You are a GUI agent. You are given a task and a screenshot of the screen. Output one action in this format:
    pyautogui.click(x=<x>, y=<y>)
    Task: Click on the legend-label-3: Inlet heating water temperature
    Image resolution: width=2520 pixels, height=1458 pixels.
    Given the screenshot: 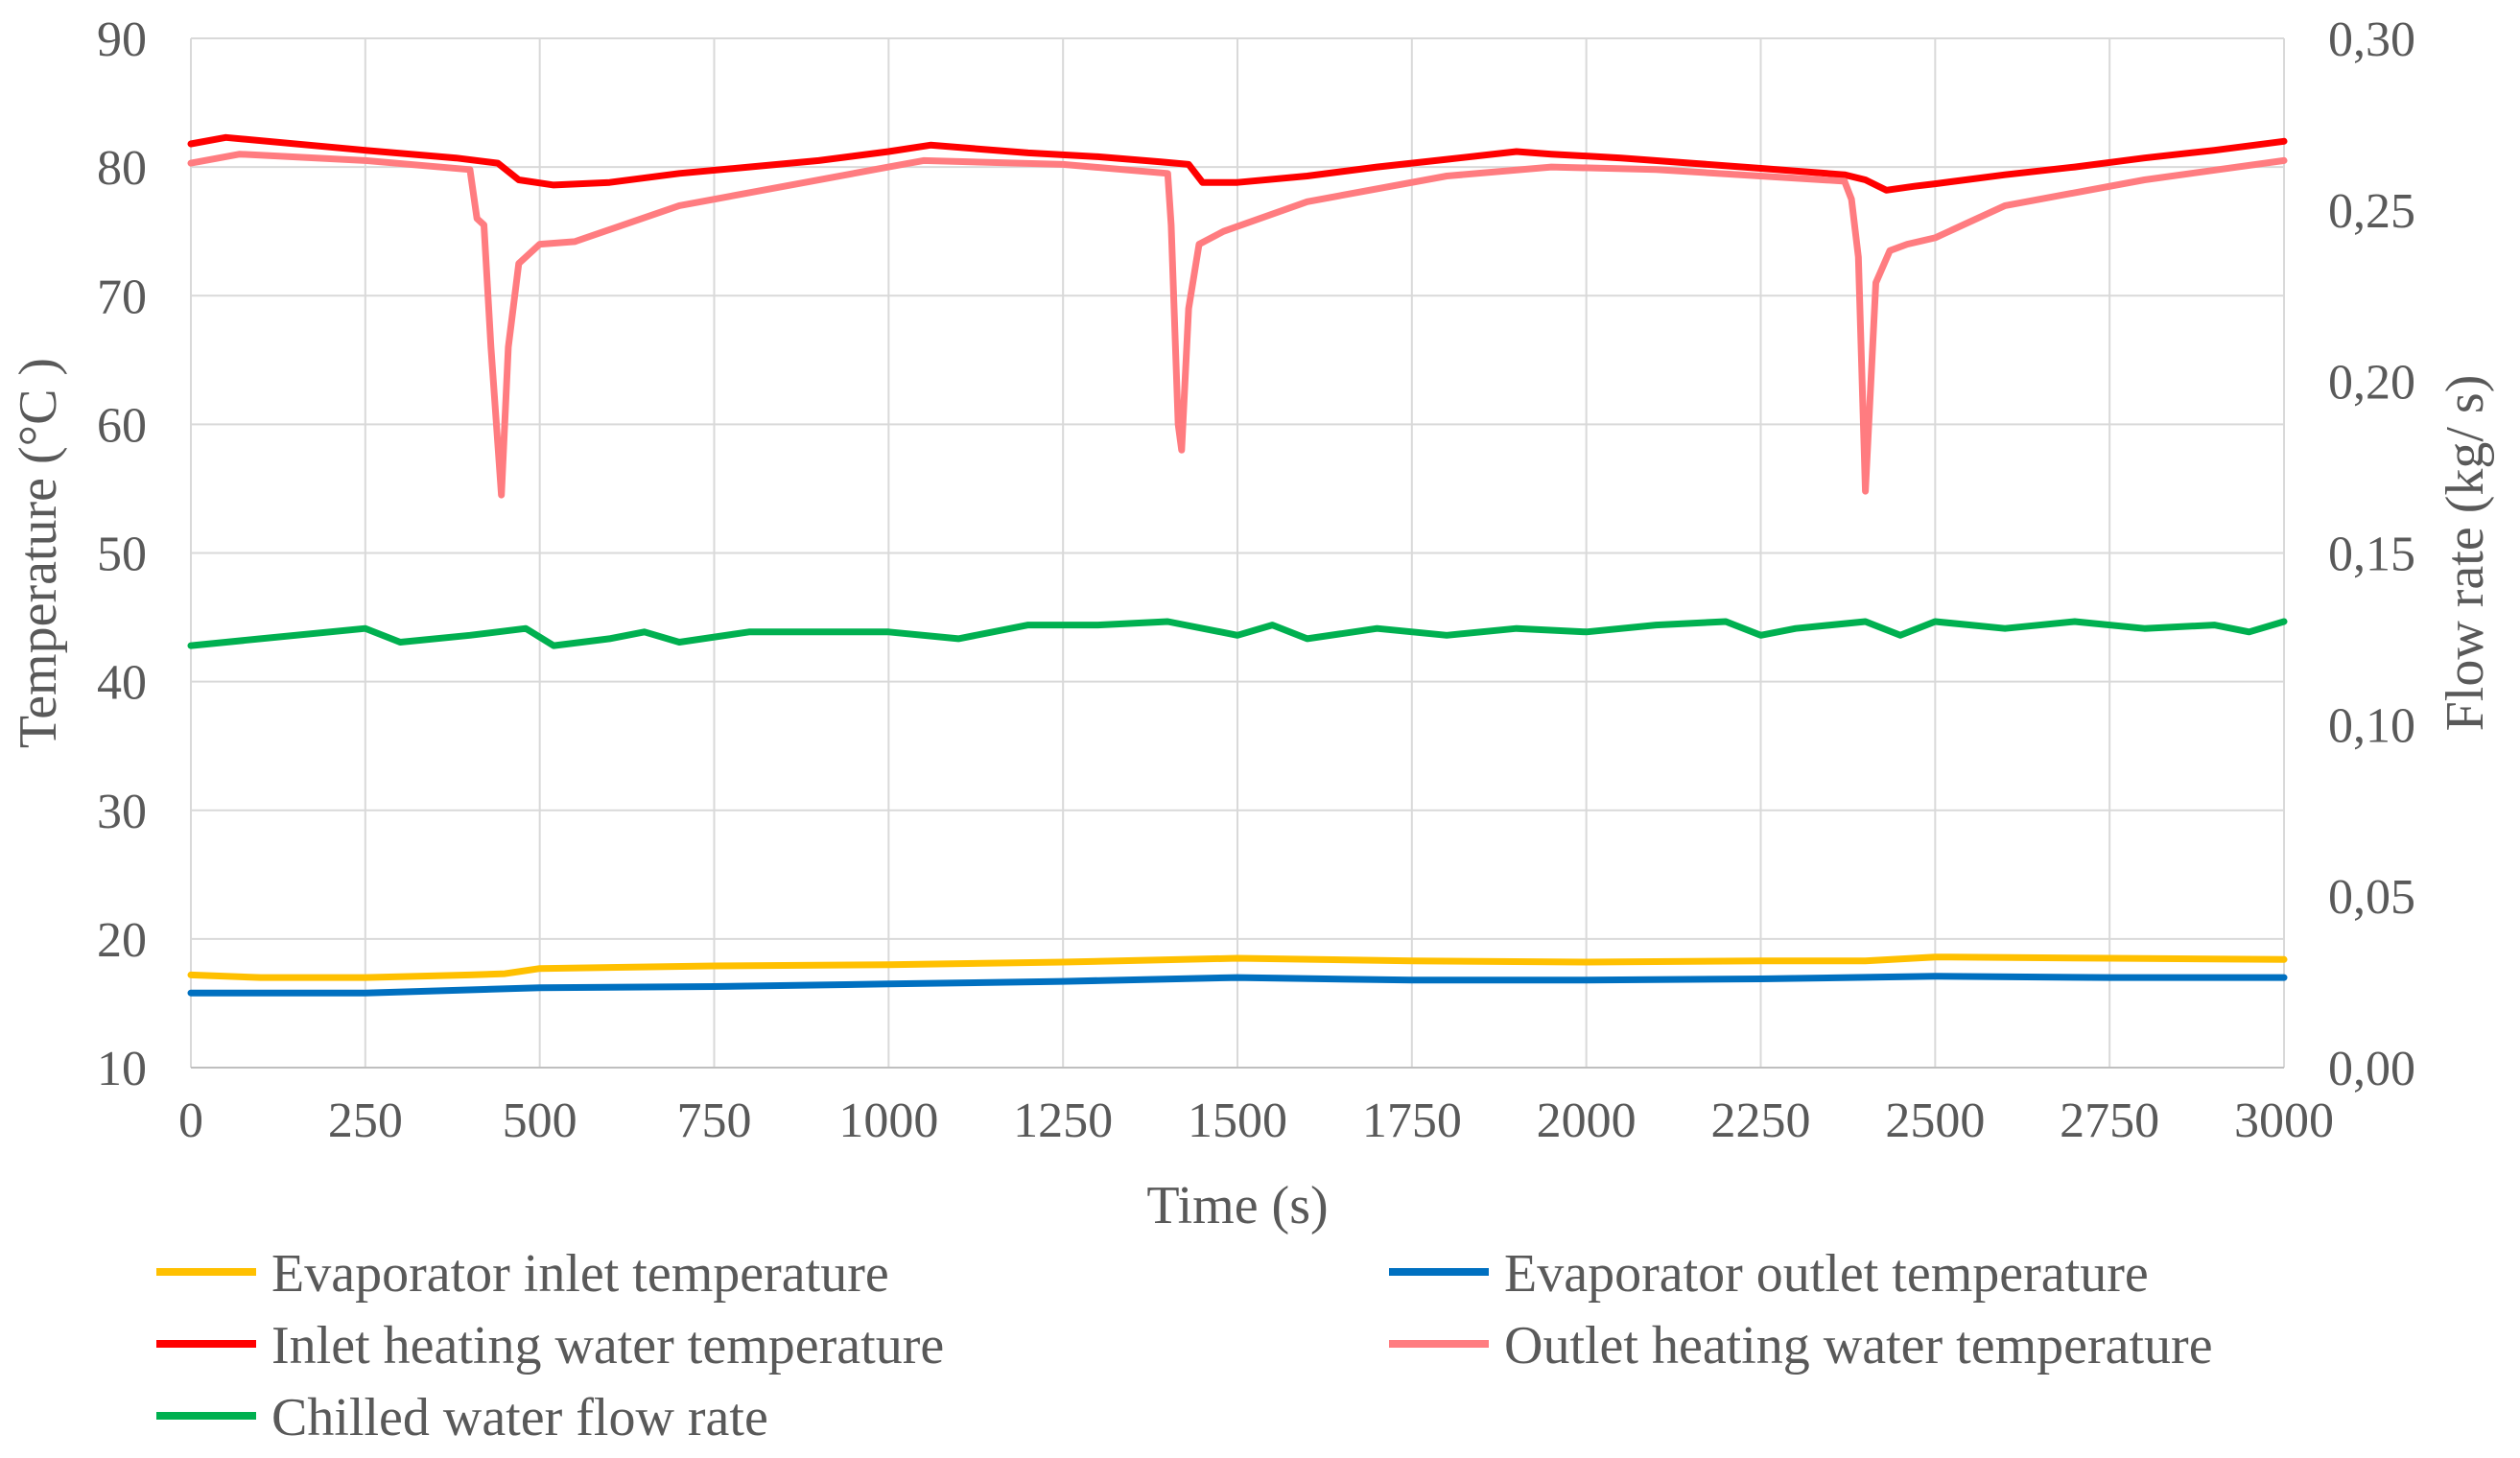 What is the action you would take?
    pyautogui.click(x=607, y=1346)
    